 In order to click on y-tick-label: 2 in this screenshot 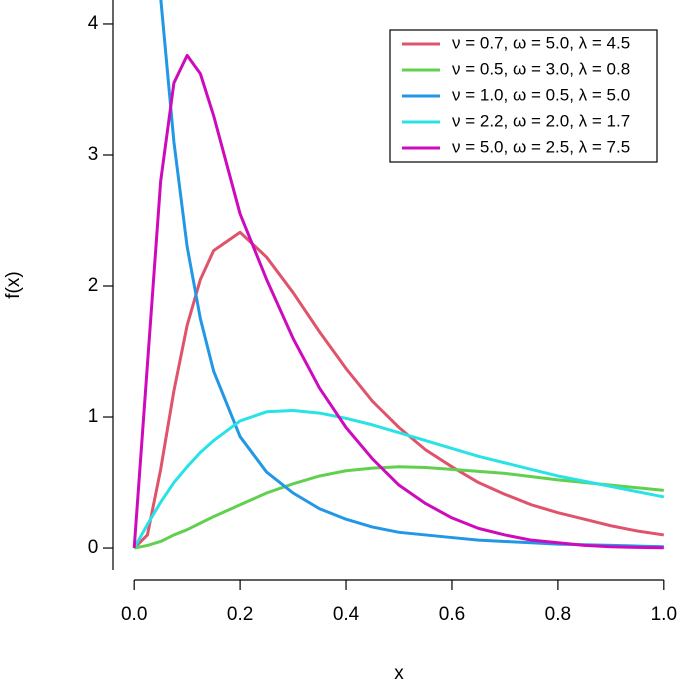, I will do `click(93, 285)`.